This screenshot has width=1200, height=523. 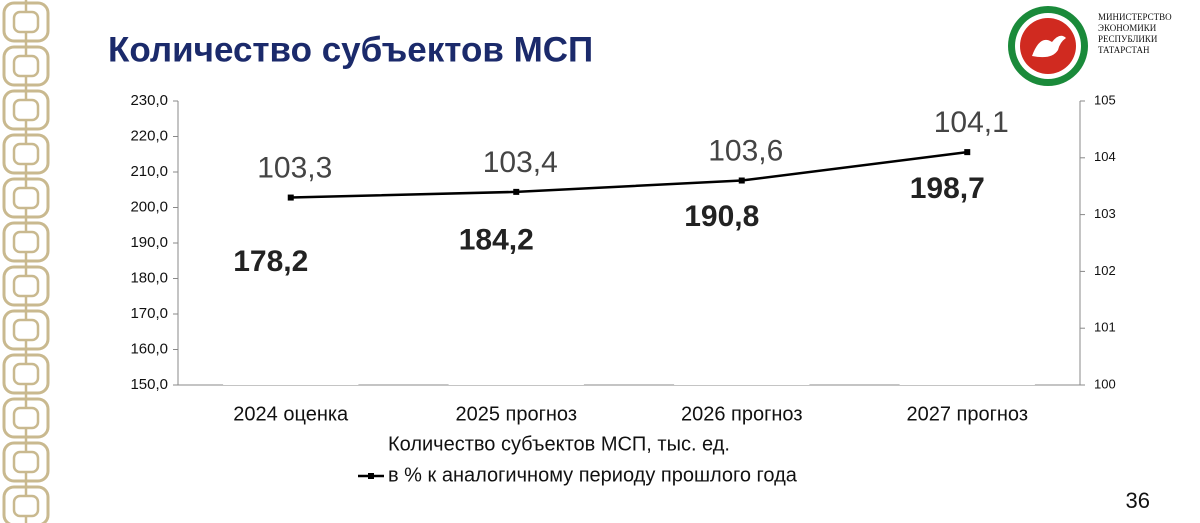 I want to click on y-tick-label: 230,0, so click(x=149, y=100).